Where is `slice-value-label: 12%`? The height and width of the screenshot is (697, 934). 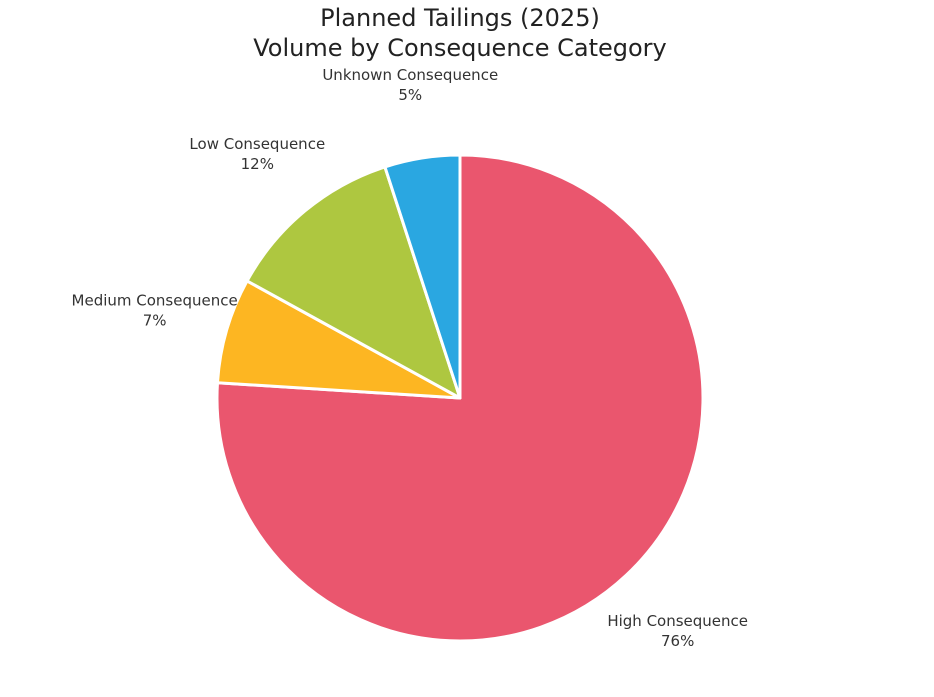
slice-value-label: 12% is located at coordinates (257, 164).